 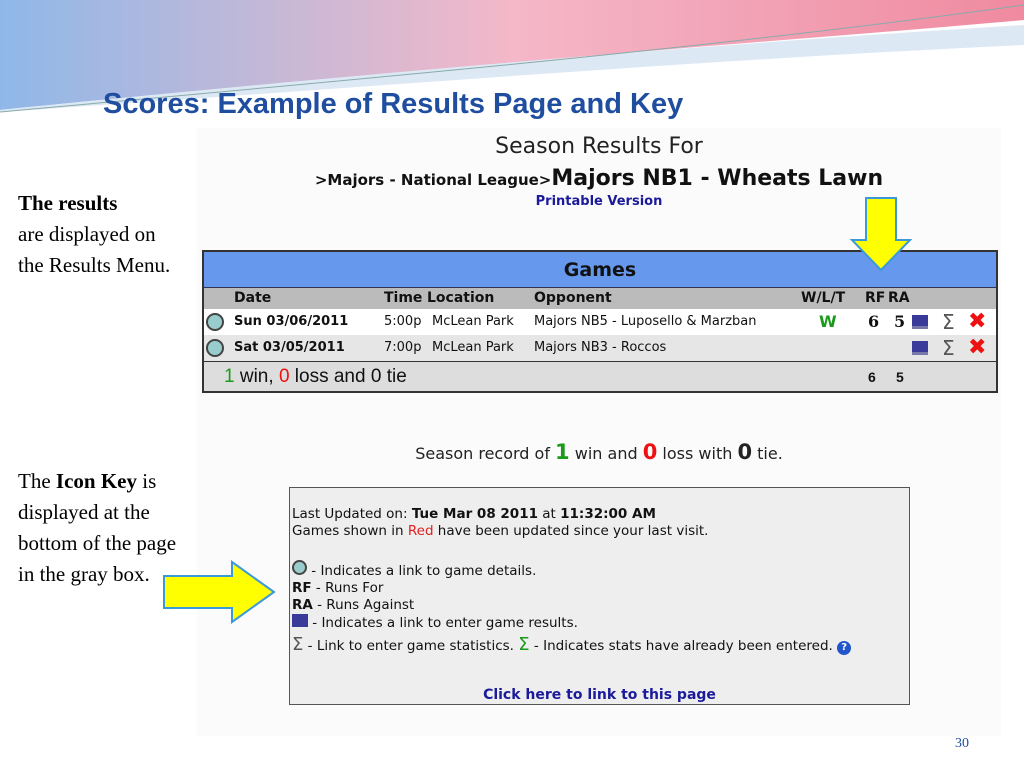 What do you see at coordinates (823, 298) in the screenshot?
I see `col-wlt: W/L/T` at bounding box center [823, 298].